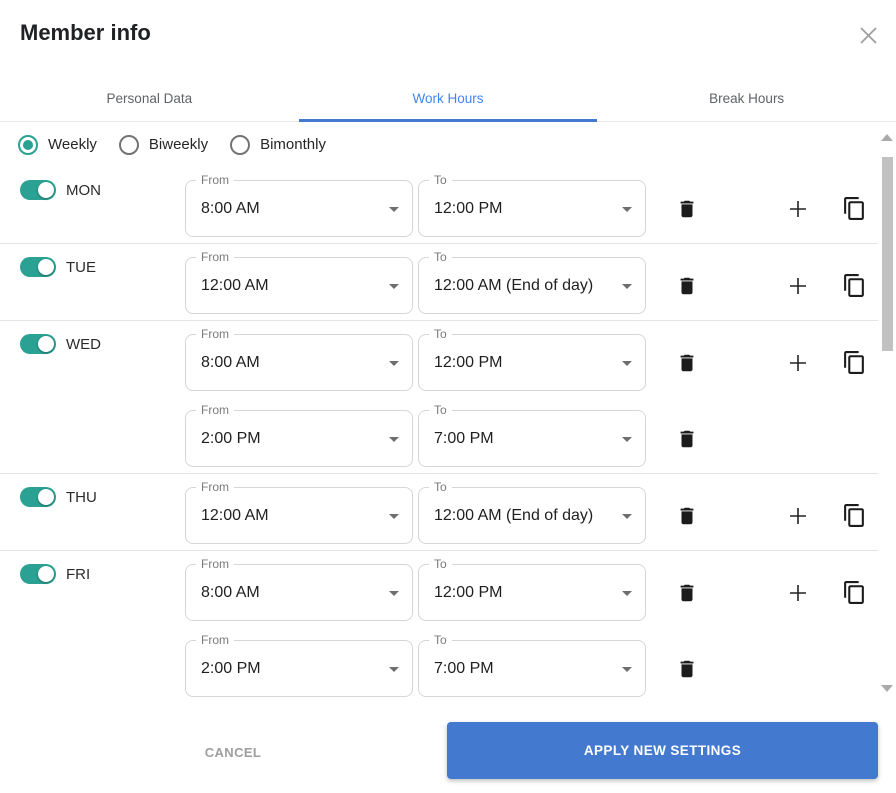 The height and width of the screenshot is (793, 896). I want to click on day-label: MON, so click(83, 190).